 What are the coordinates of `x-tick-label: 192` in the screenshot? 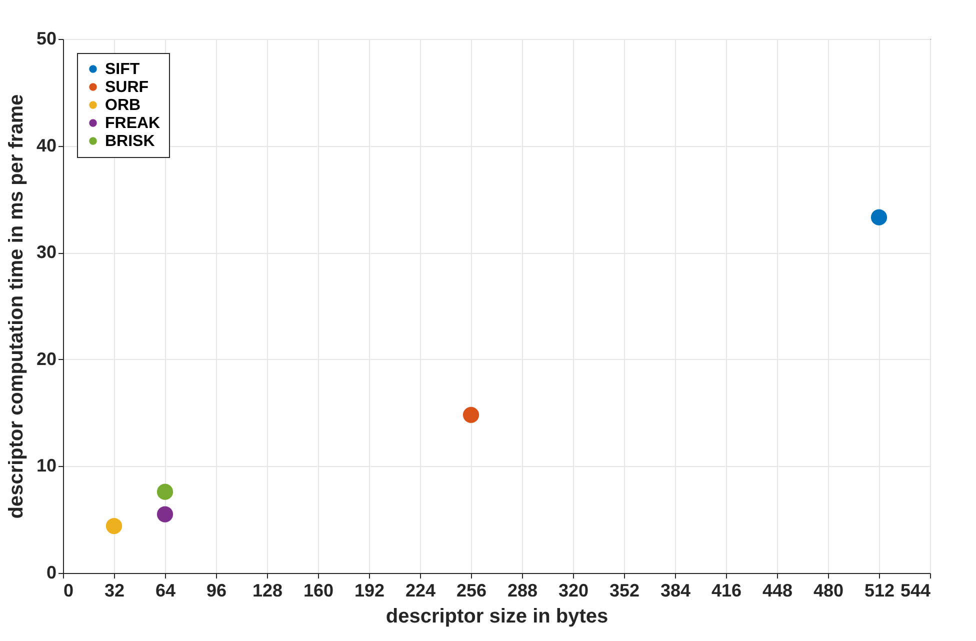 It's located at (369, 590).